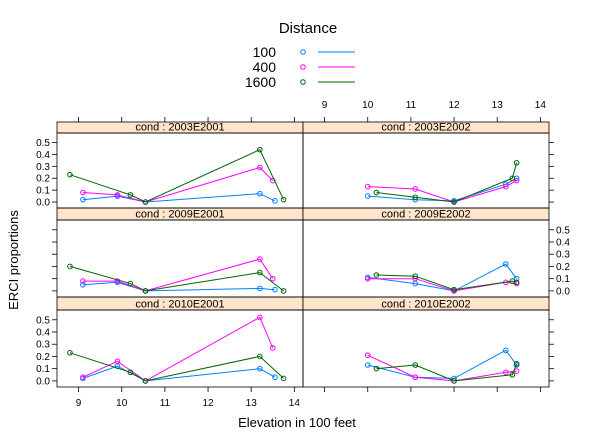 This screenshot has width=594, height=440. Describe the element at coordinates (179, 215) in the screenshot. I see `panel-strip-label: cond : 2009E2001` at that location.